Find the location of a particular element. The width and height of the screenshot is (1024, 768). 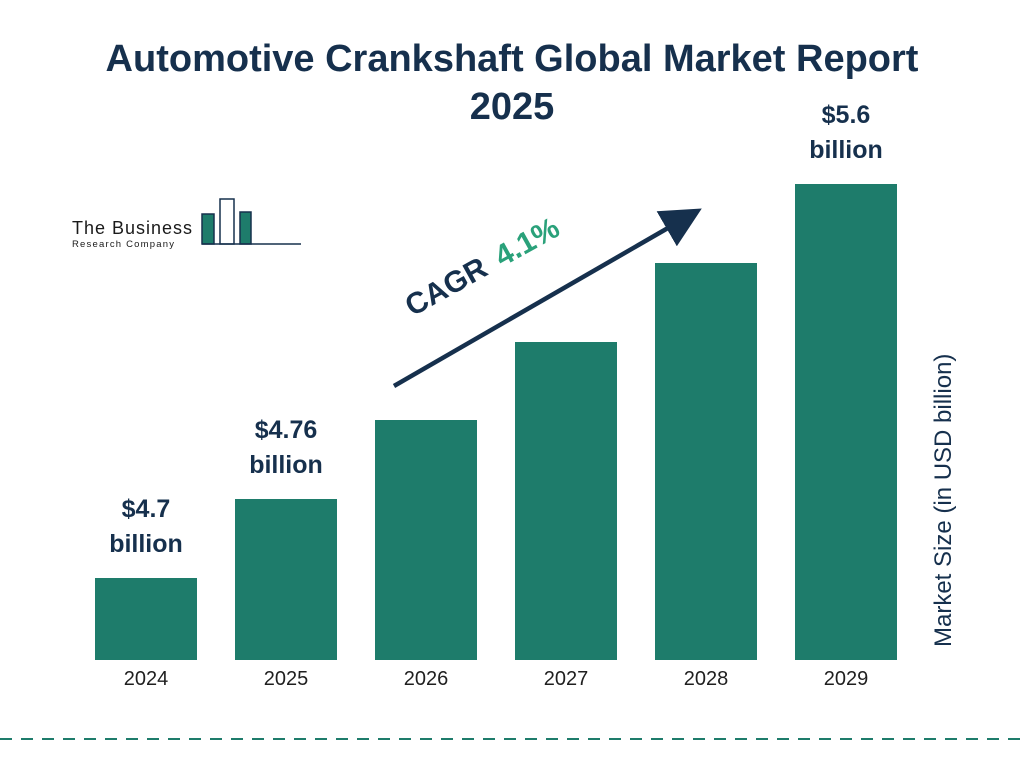

value-label-2024: $4.7 billion is located at coordinates (146, 526).